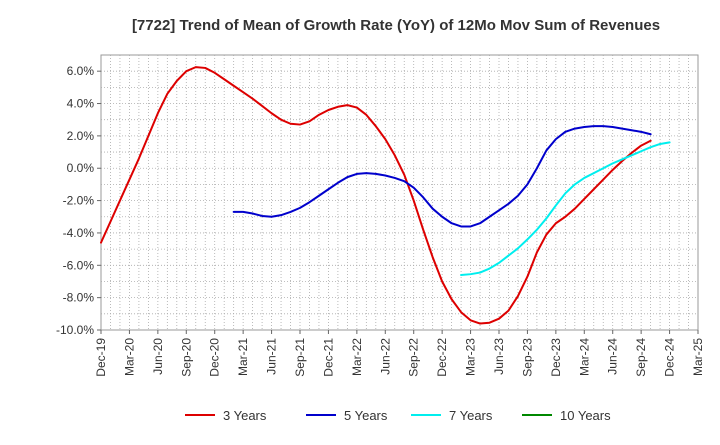 The height and width of the screenshot is (445, 720). What do you see at coordinates (300, 357) in the screenshot?
I see `x-tick-label: Sep-21` at bounding box center [300, 357].